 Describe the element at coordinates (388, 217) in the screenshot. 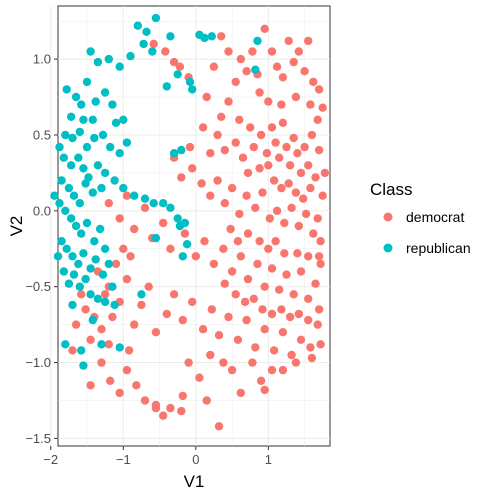

I see `legend-key-democrat` at that location.